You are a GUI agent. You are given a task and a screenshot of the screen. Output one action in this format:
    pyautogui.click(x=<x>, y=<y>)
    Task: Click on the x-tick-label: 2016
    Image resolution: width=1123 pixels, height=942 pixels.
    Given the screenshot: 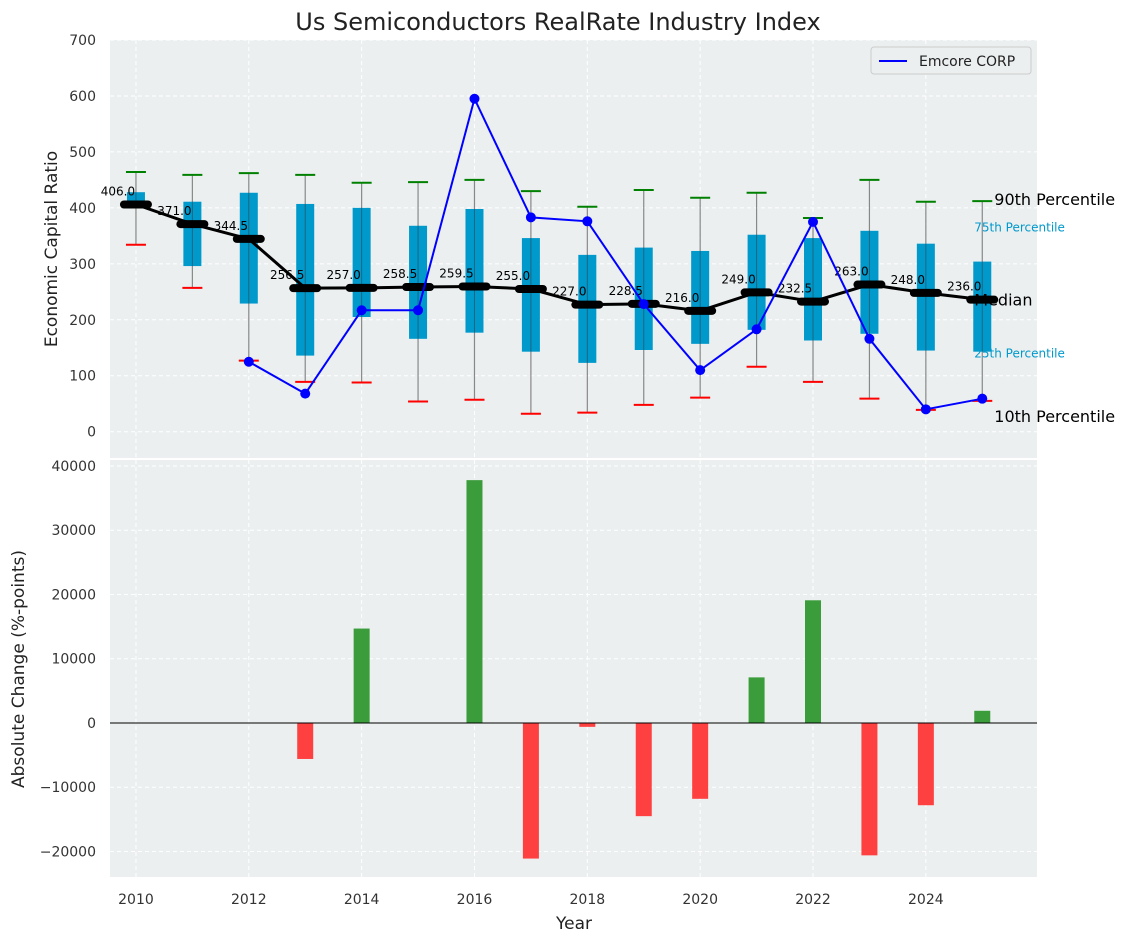 What is the action you would take?
    pyautogui.click(x=475, y=900)
    